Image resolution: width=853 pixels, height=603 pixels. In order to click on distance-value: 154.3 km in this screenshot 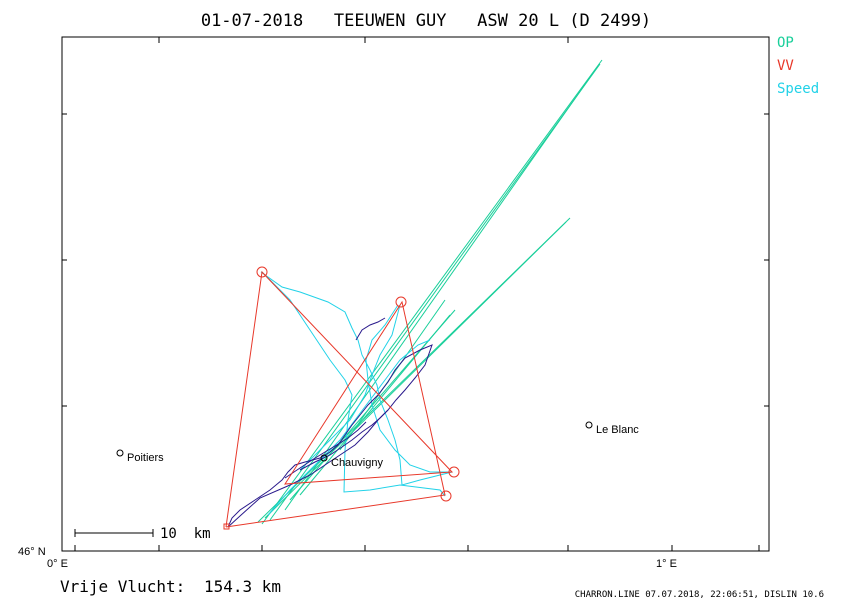, I will do `click(242, 586)`.